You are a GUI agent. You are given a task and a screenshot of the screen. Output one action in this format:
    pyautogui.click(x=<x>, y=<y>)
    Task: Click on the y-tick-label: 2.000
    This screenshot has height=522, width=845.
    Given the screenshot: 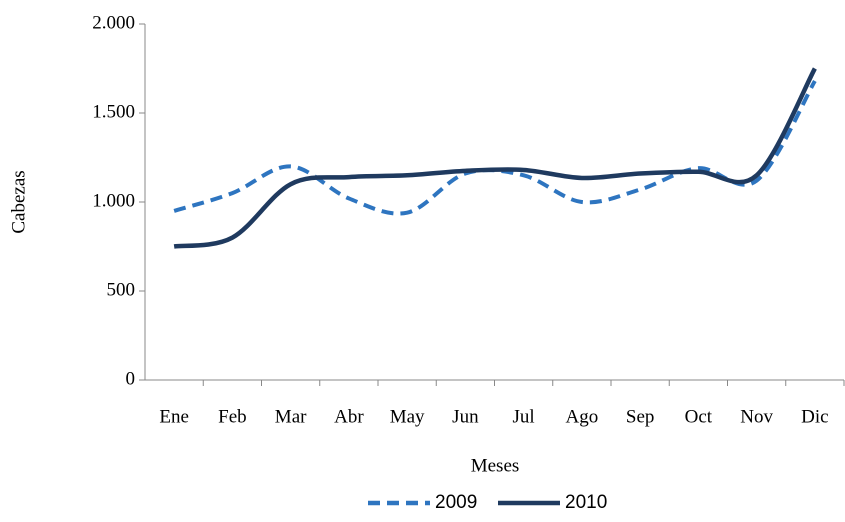 What is the action you would take?
    pyautogui.click(x=113, y=22)
    